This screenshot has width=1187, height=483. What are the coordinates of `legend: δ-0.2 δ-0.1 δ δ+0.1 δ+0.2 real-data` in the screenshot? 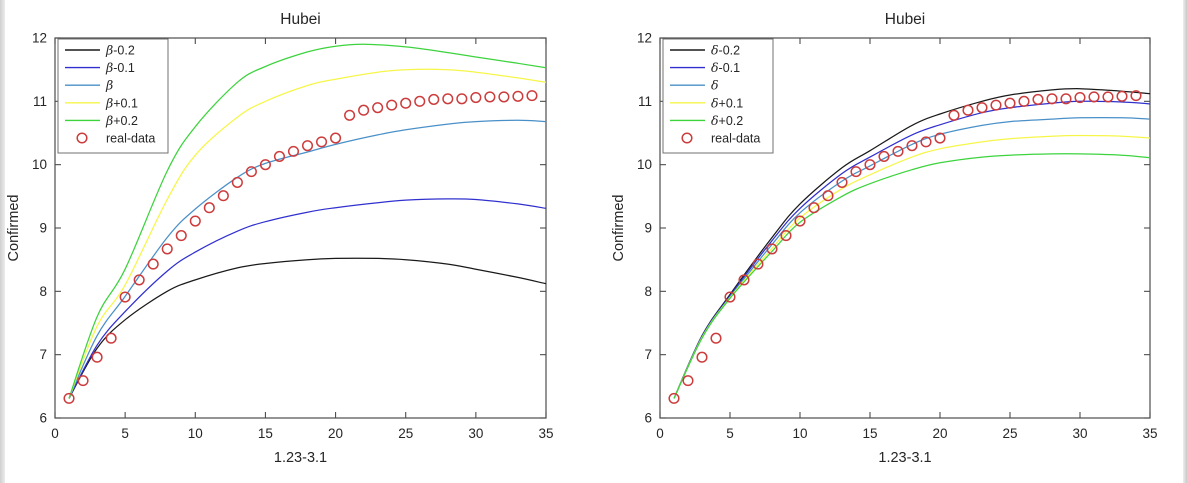 It's located at (718, 96).